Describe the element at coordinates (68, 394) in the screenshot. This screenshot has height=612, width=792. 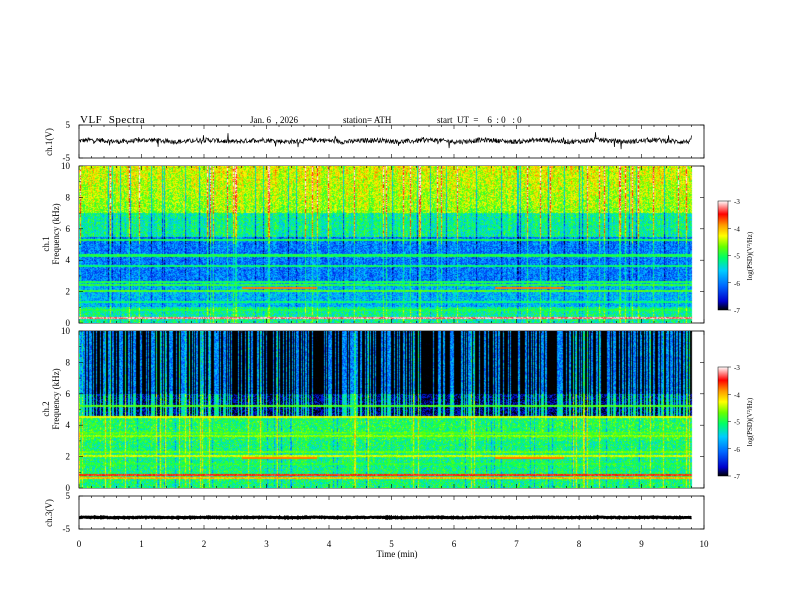
I see `s2-y-tick-label-6: 6` at that location.